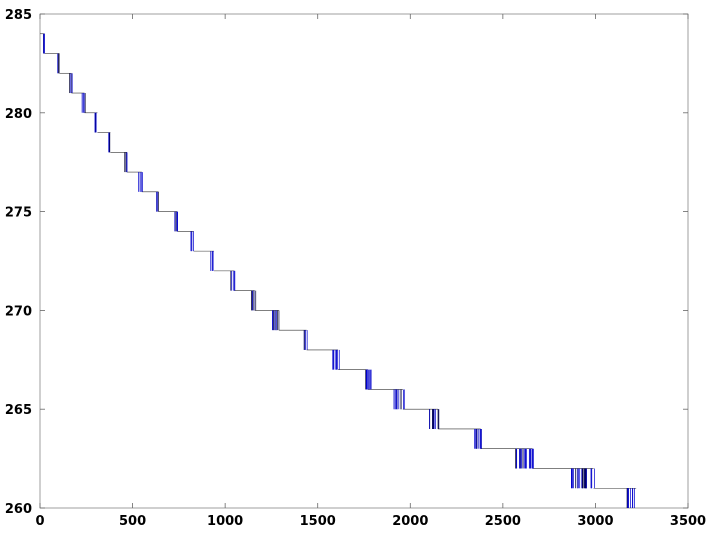 This screenshot has width=711, height=533. What do you see at coordinates (18, 311) in the screenshot?
I see `y-tick-label: 270` at bounding box center [18, 311].